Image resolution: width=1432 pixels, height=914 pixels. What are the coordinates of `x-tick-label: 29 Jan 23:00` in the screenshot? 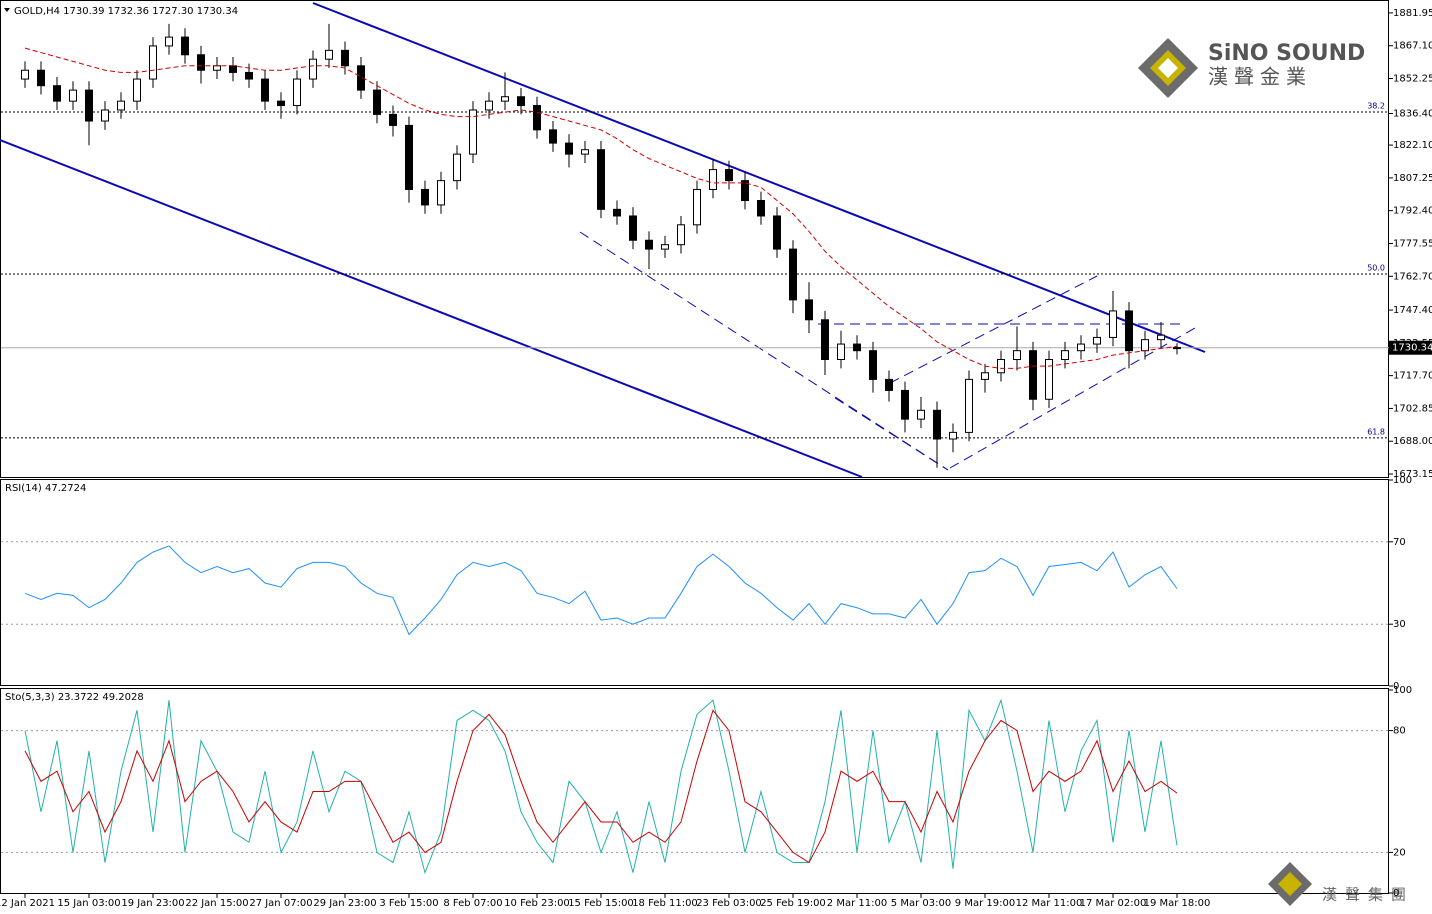 It's located at (344, 903).